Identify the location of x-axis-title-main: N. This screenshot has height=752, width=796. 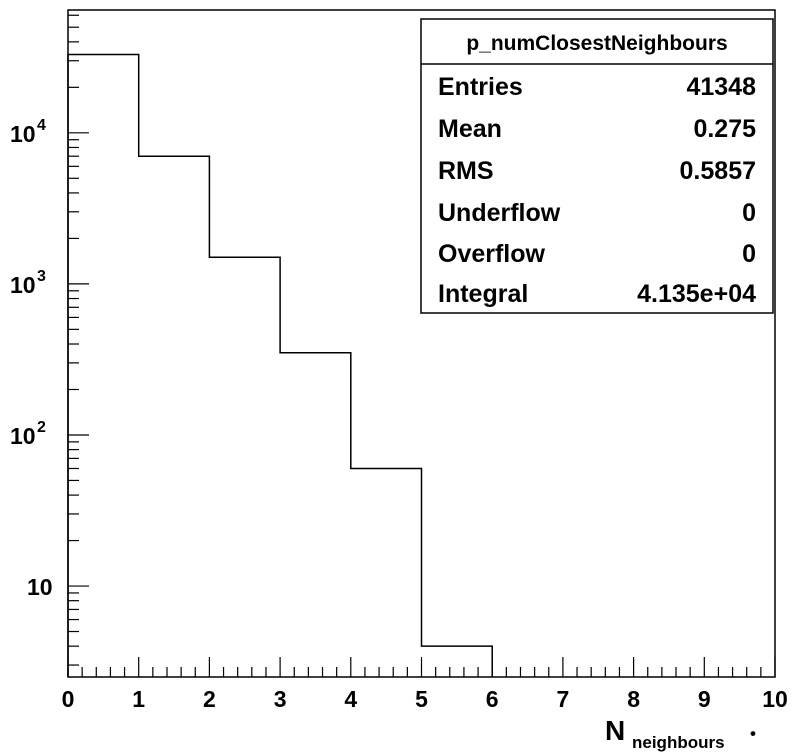
(615, 730).